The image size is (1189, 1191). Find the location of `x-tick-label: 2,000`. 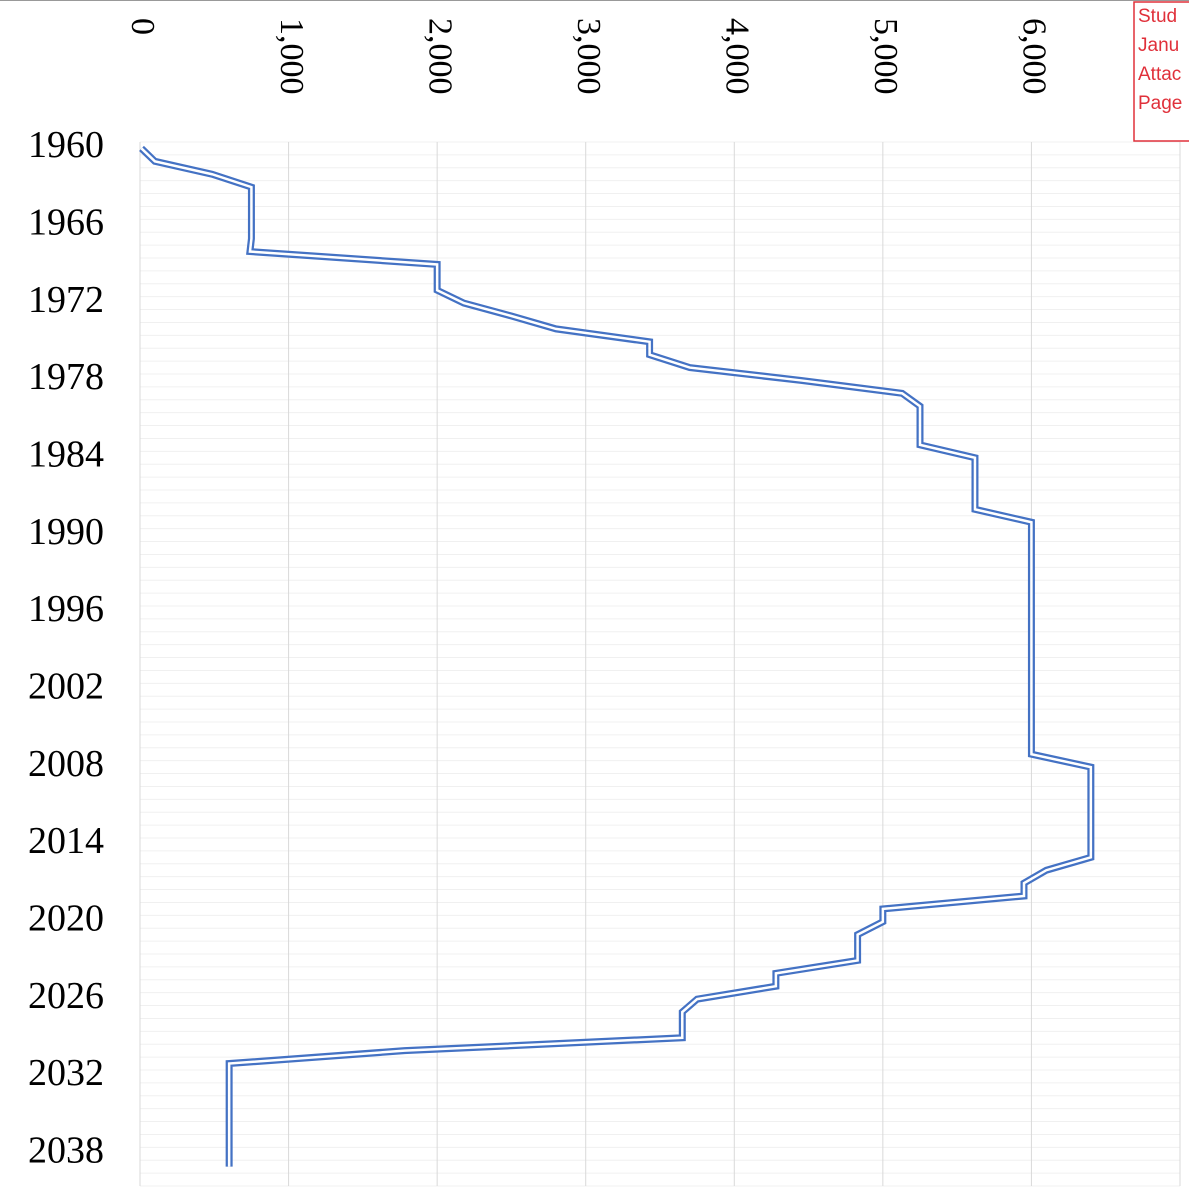

x-tick-label: 2,000 is located at coordinates (439, 56).